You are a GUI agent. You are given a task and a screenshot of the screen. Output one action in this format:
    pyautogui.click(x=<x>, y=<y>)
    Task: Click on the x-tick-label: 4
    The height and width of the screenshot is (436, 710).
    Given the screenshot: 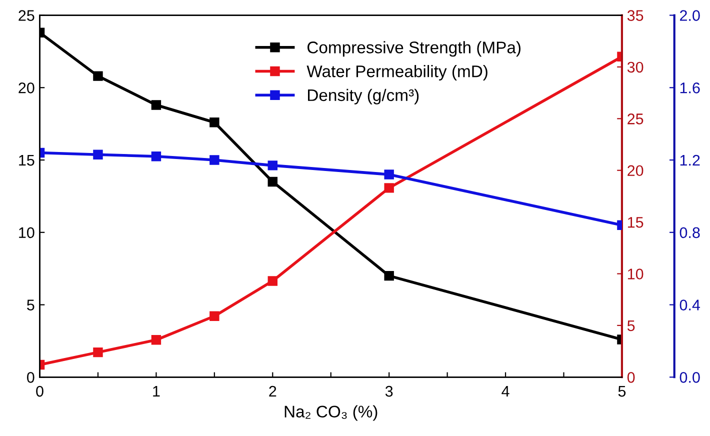 What is the action you would take?
    pyautogui.click(x=506, y=391)
    